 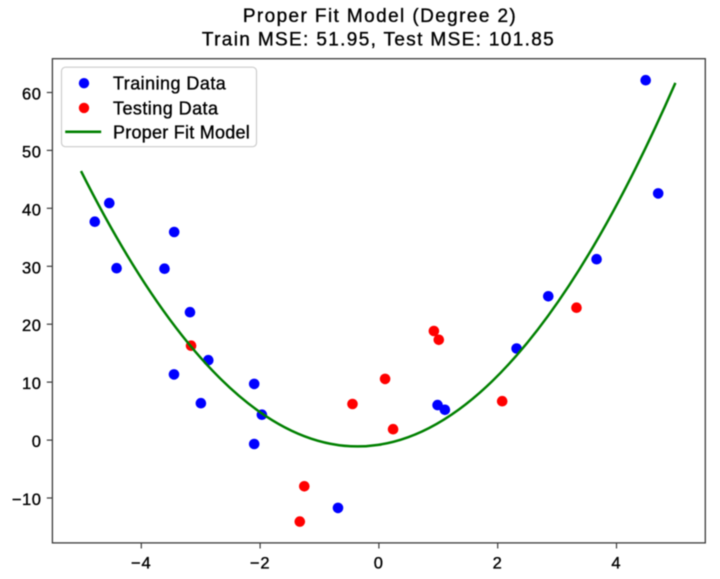 What do you see at coordinates (32, 152) in the screenshot?
I see `svg-text: 50` at bounding box center [32, 152].